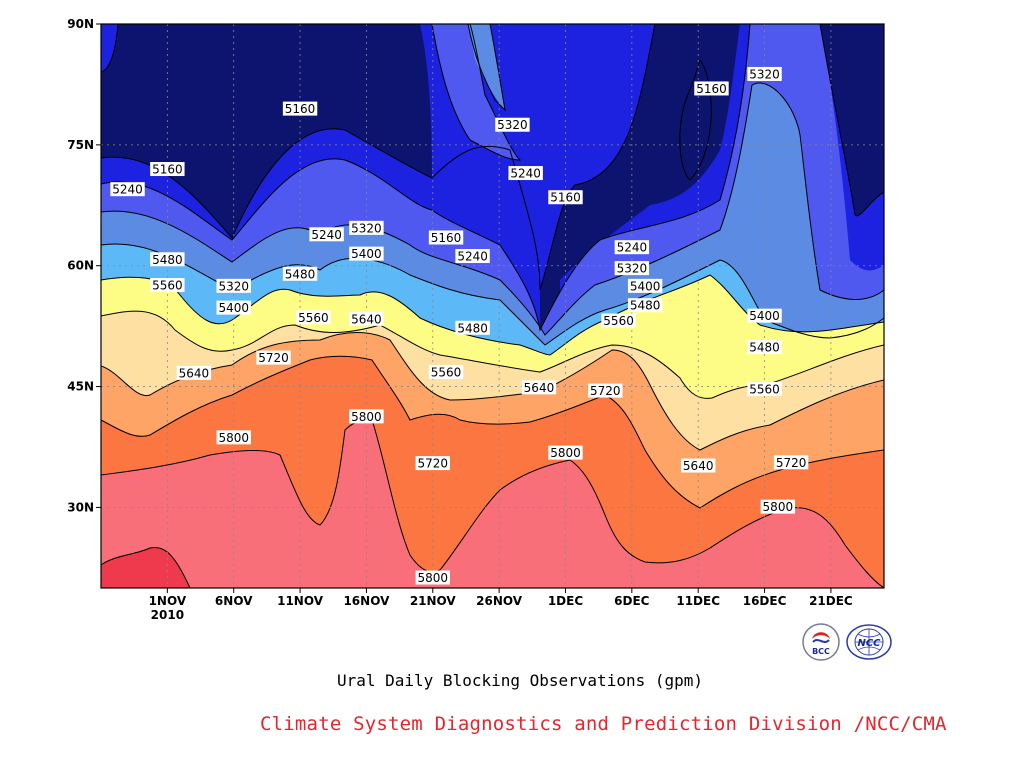 The image size is (1024, 768). What do you see at coordinates (168, 601) in the screenshot?
I see `x-tick-label: 1NOV` at bounding box center [168, 601].